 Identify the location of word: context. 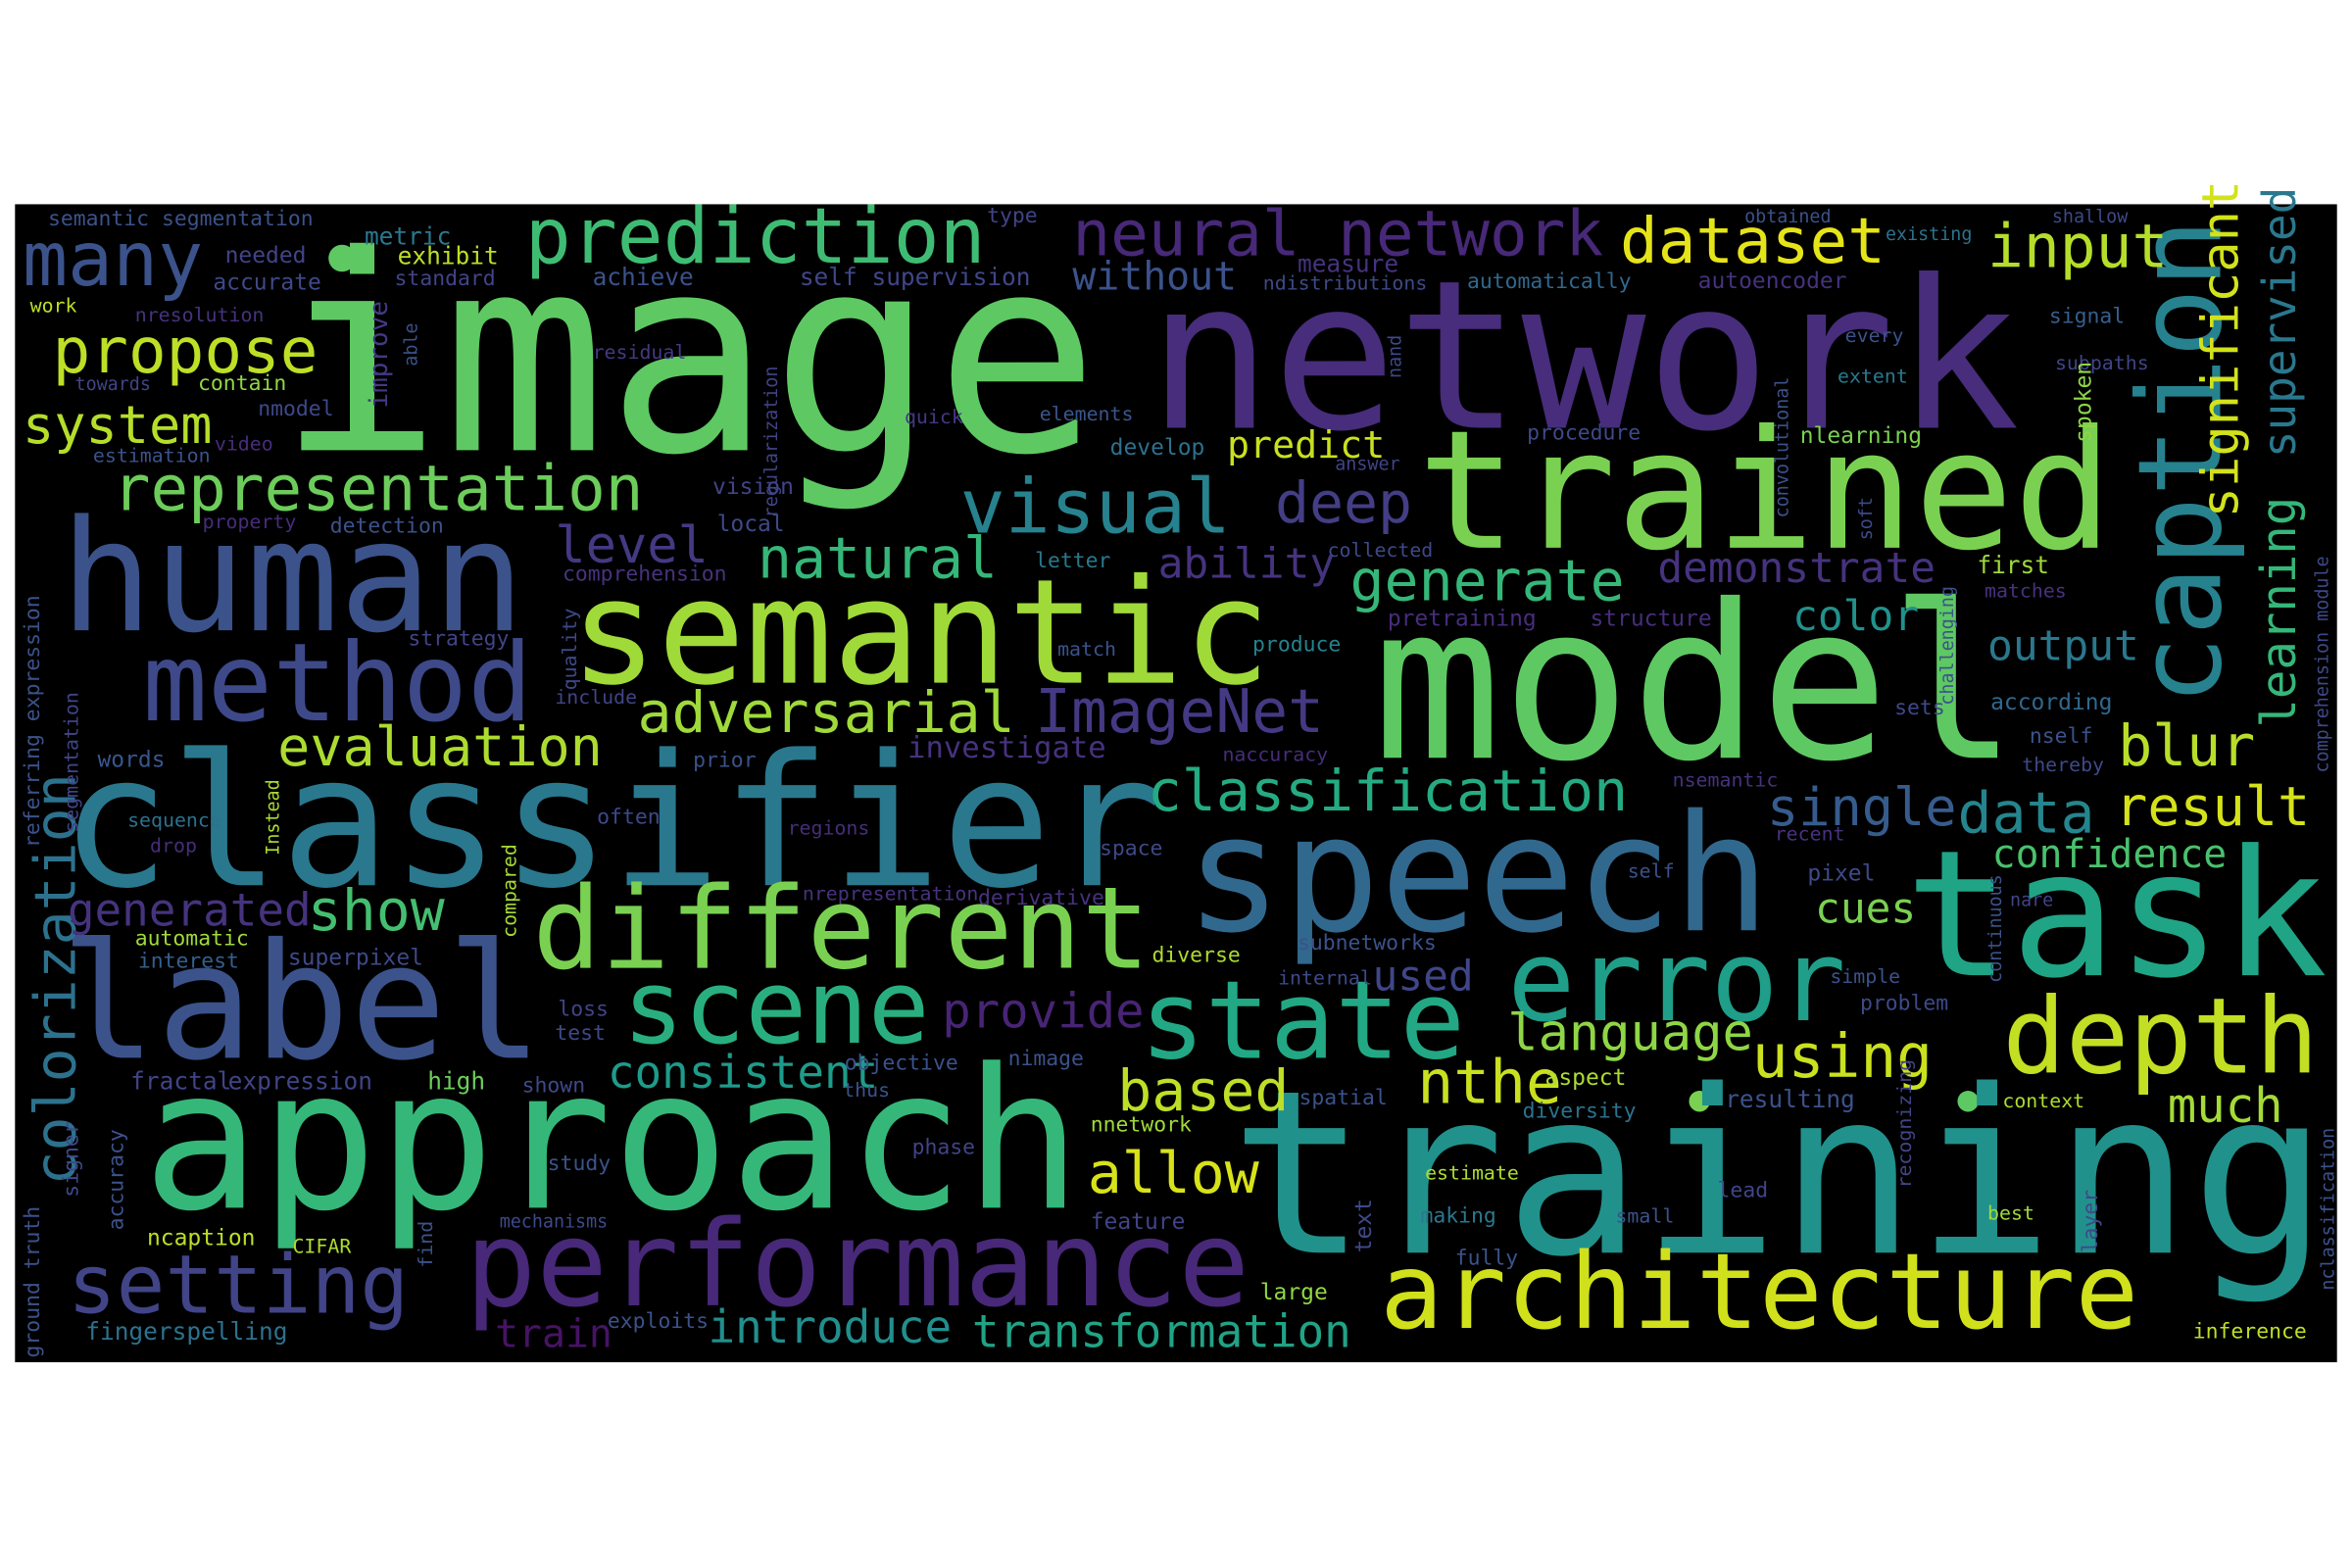
(2043, 1101).